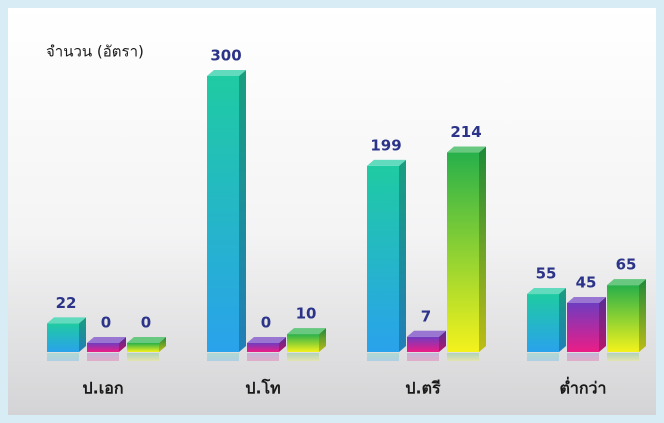 Image resolution: width=664 pixels, height=423 pixels. What do you see at coordinates (626, 265) in the screenshot?
I see `value-label: 65` at bounding box center [626, 265].